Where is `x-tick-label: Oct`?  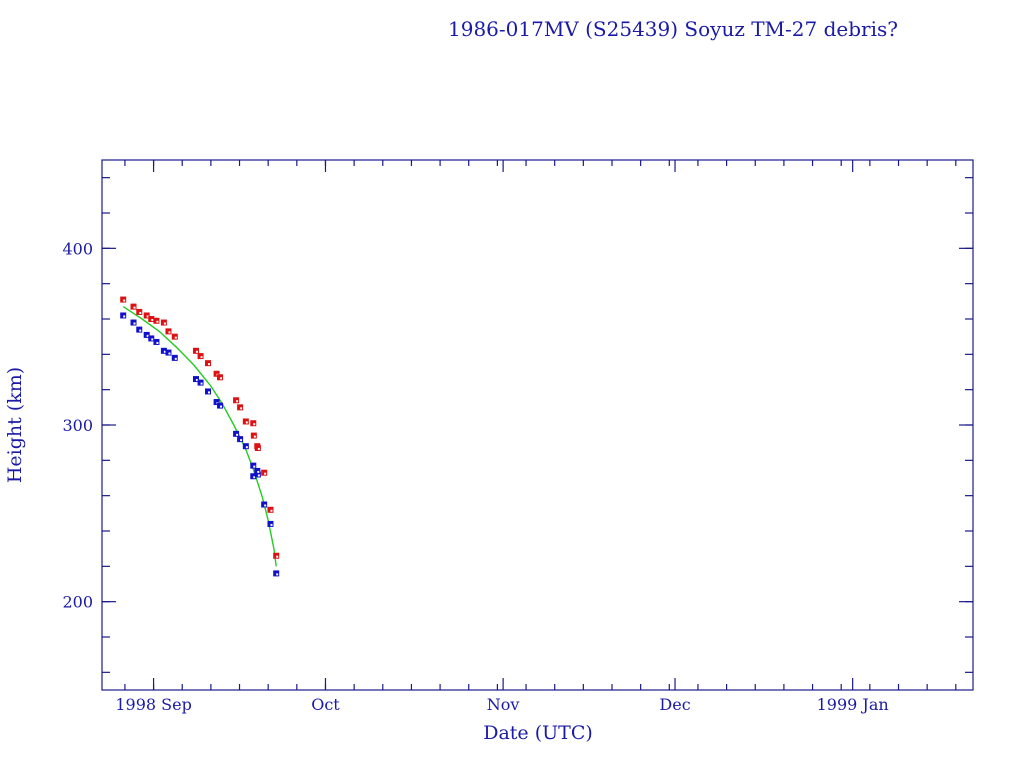 x-tick-label: Oct is located at coordinates (325, 704).